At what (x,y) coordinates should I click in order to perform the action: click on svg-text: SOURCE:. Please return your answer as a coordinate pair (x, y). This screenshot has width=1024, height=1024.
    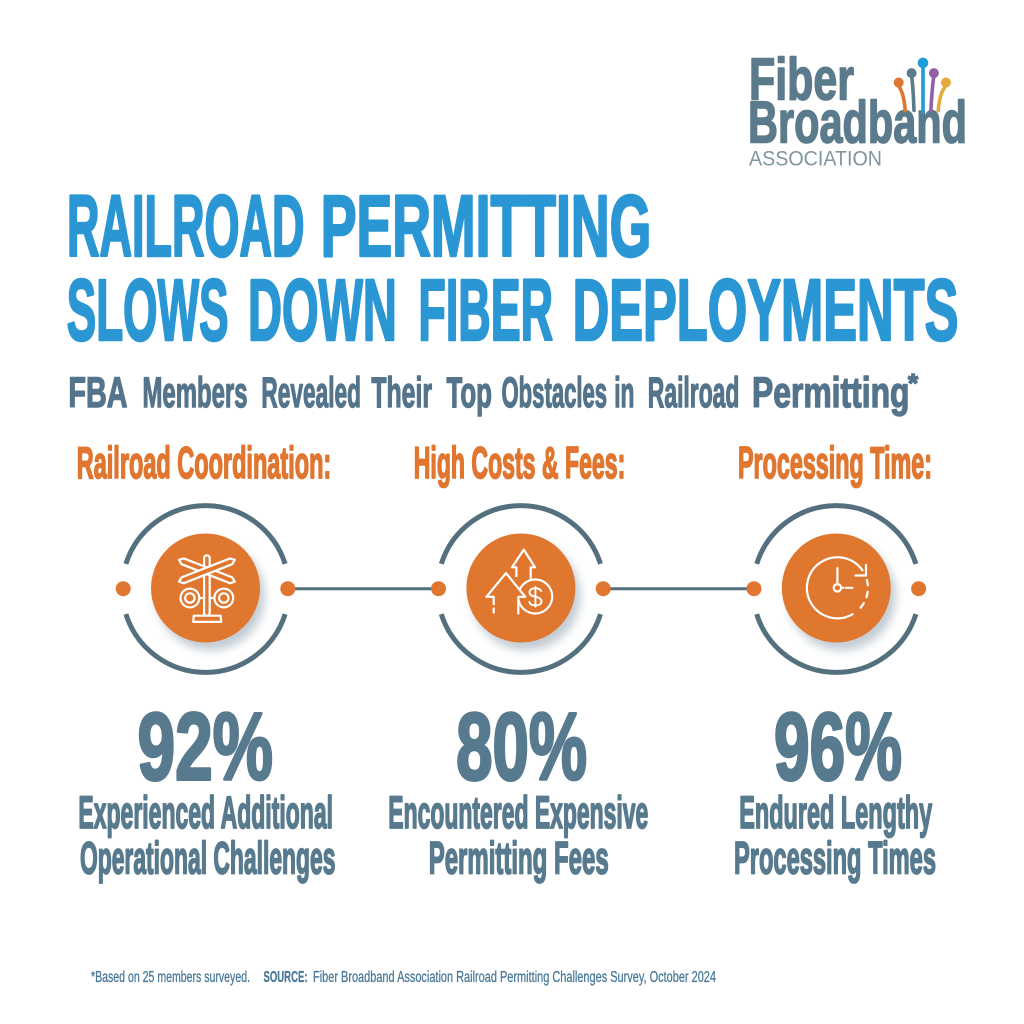
    Looking at the image, I should click on (286, 977).